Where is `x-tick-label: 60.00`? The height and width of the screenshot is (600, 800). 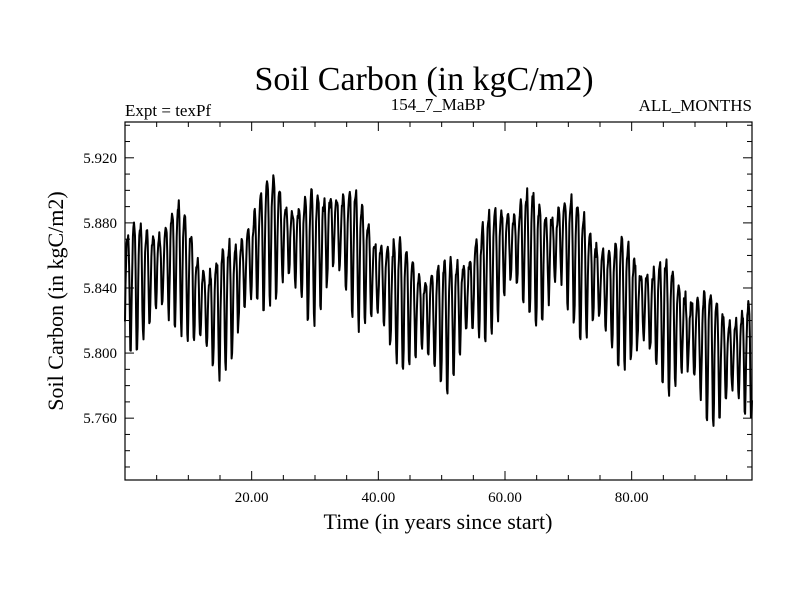 x-tick-label: 60.00 is located at coordinates (505, 498).